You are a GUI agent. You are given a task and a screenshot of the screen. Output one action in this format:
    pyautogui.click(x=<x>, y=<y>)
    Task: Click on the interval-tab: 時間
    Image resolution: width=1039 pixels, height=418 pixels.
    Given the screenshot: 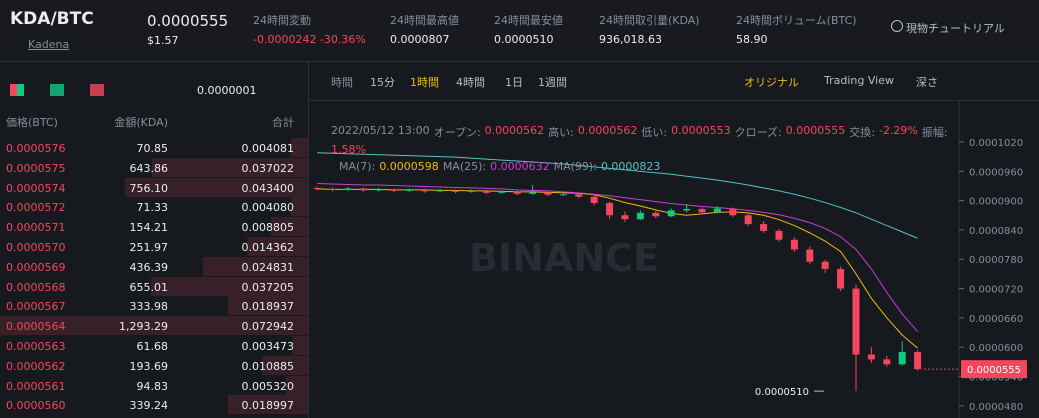 What is the action you would take?
    pyautogui.click(x=342, y=82)
    